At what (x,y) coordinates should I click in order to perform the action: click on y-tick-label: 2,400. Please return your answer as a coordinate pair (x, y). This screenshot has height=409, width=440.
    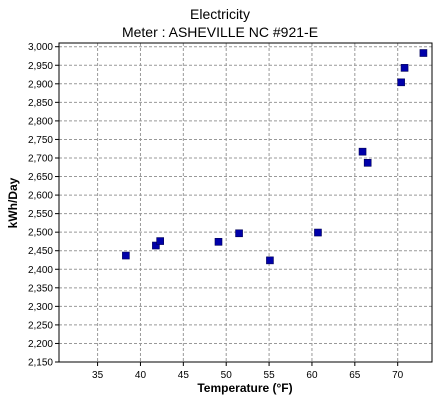
    Looking at the image, I should click on (40, 270).